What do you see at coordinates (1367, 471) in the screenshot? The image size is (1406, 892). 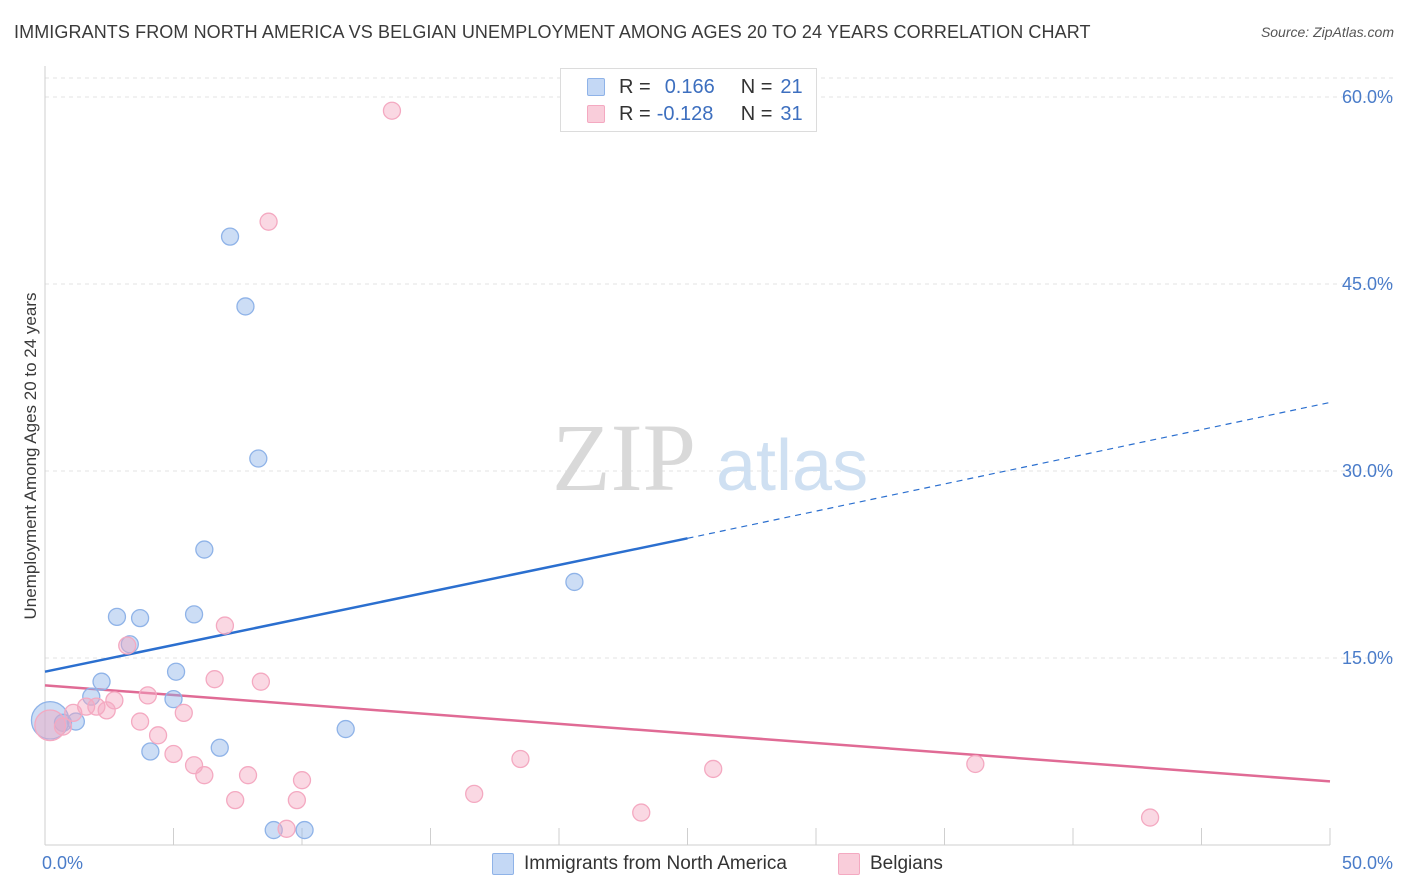 I see `y-tick-label: 30.0%` at bounding box center [1367, 471].